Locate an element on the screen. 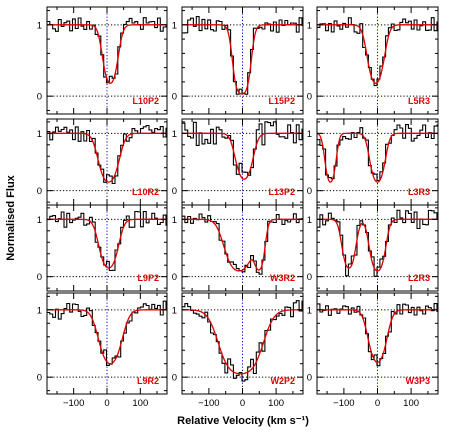  panel-l10p2: 0 1 L10P2 is located at coordinates (102, 60).